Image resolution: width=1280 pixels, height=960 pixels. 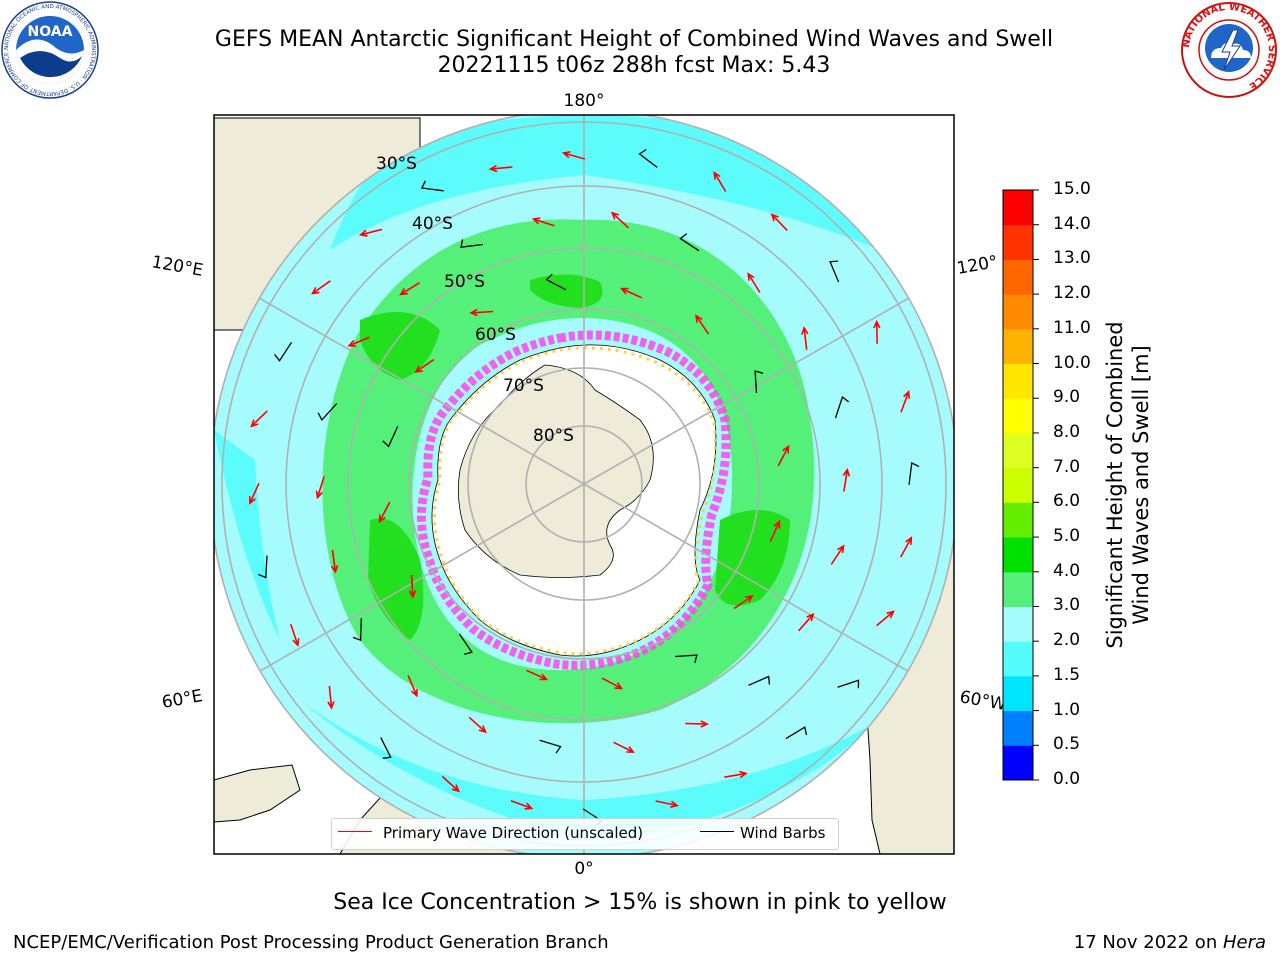 I want to click on colorbar-tick-label: 14.0, so click(x=1072, y=223).